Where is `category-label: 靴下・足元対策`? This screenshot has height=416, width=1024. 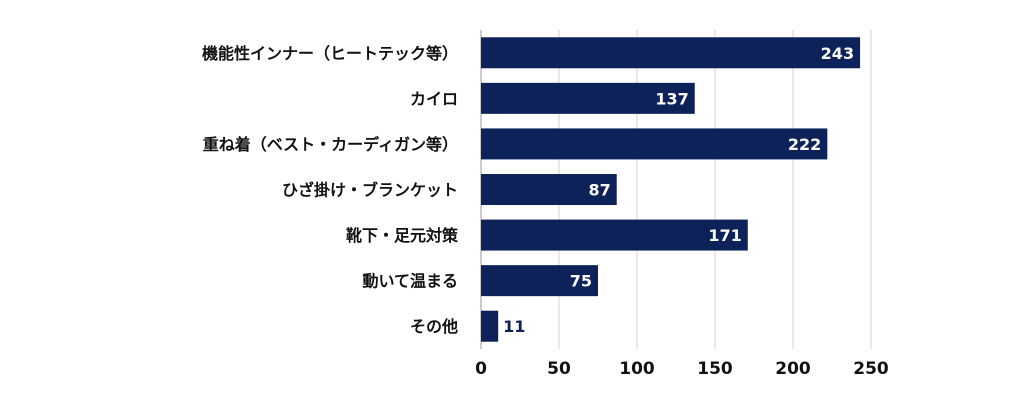
category-label: 靴下・足元対策 is located at coordinates (402, 235).